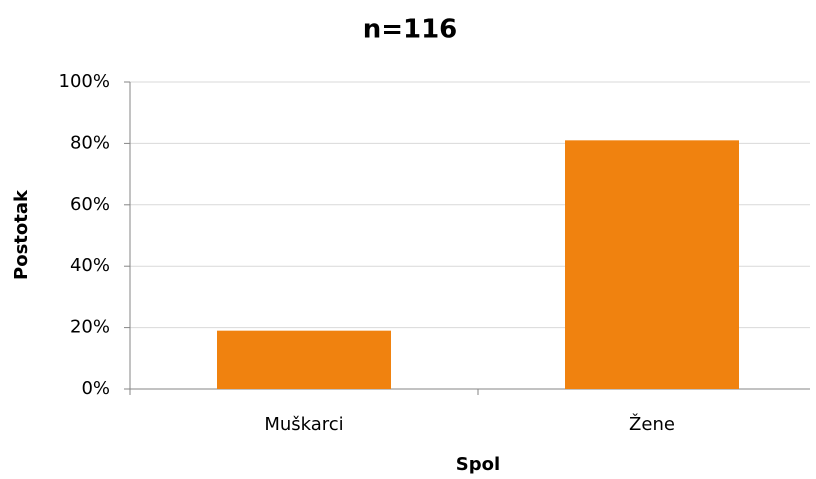  Describe the element at coordinates (90, 327) in the screenshot. I see `y-tick-label: 20%` at that location.